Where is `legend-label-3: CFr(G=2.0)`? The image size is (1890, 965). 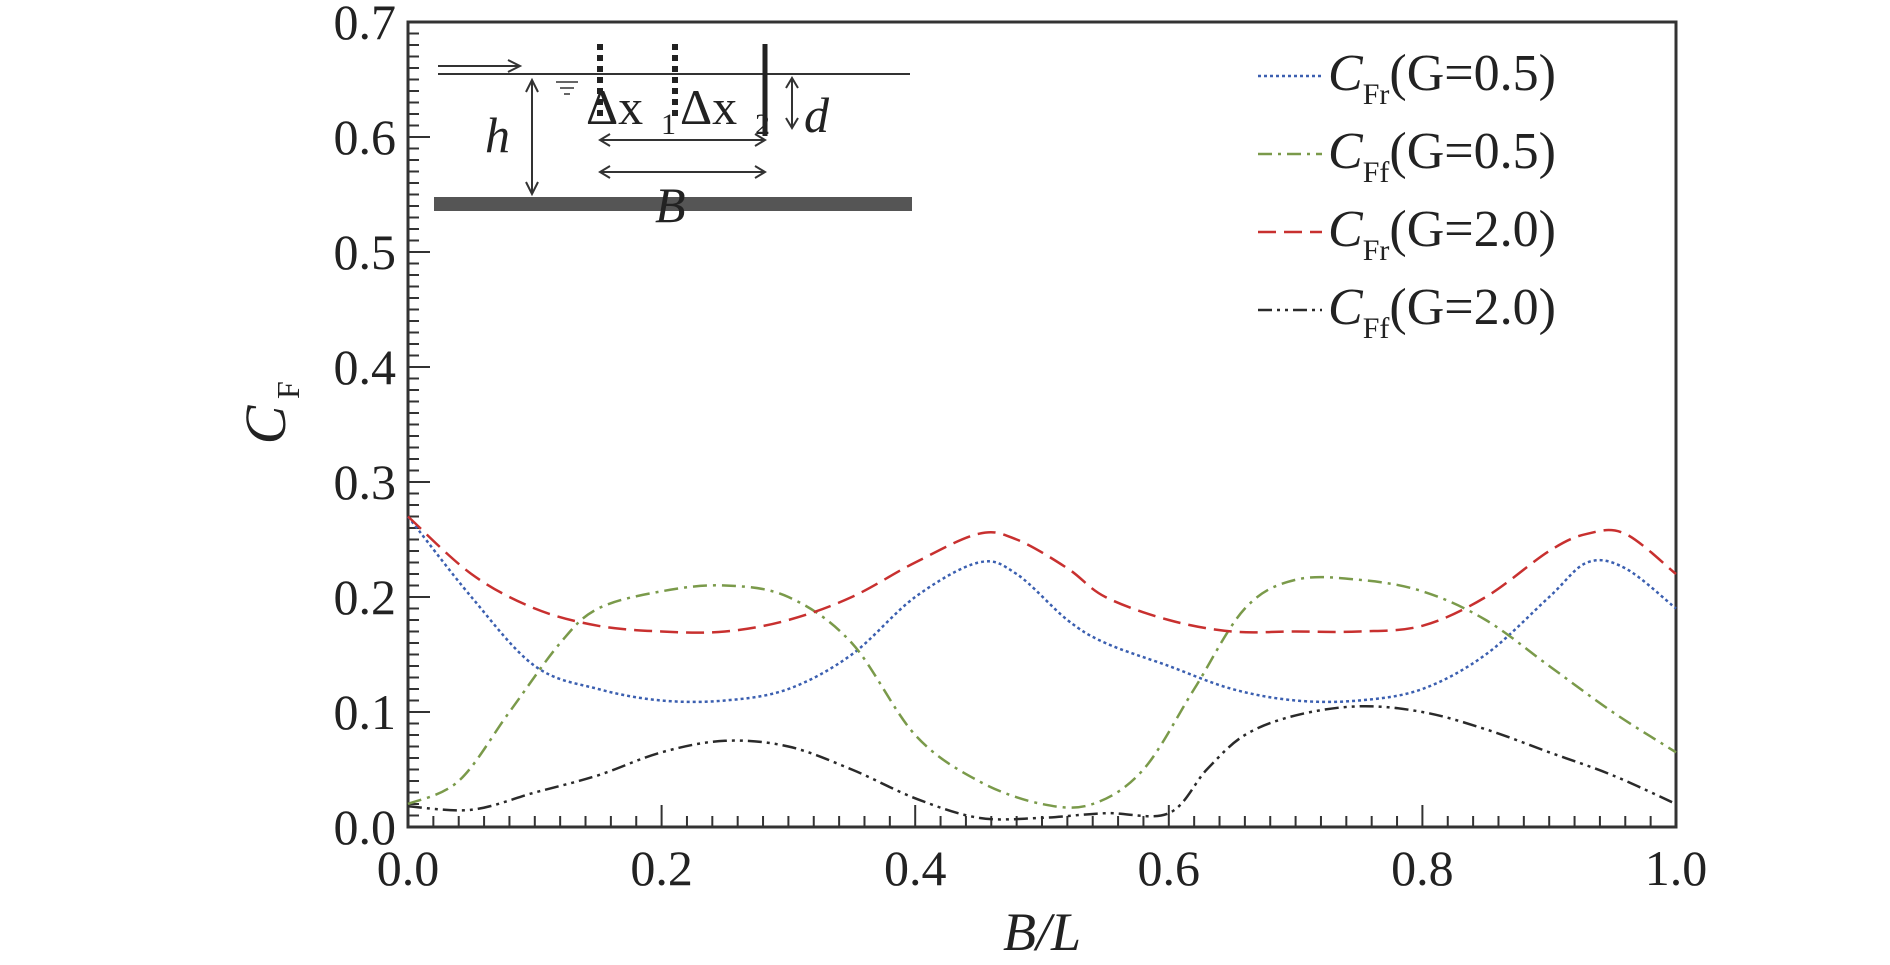
legend-label-3: CFr(G=2.0) is located at coordinates (1442, 234).